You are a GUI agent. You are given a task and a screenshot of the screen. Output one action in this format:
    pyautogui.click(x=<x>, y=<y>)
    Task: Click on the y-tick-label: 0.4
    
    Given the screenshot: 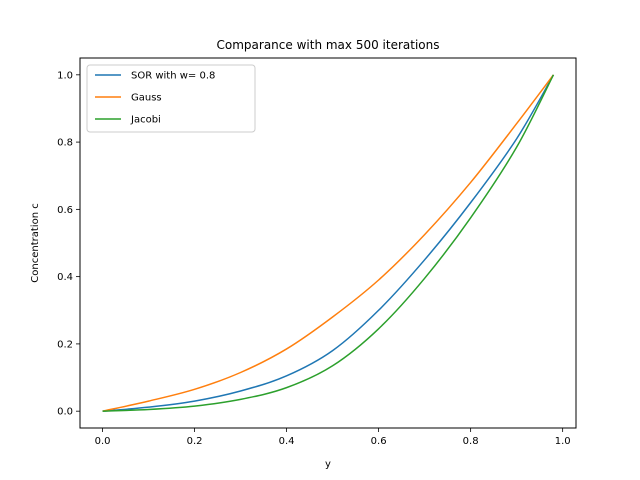 What is the action you would take?
    pyautogui.click(x=65, y=277)
    